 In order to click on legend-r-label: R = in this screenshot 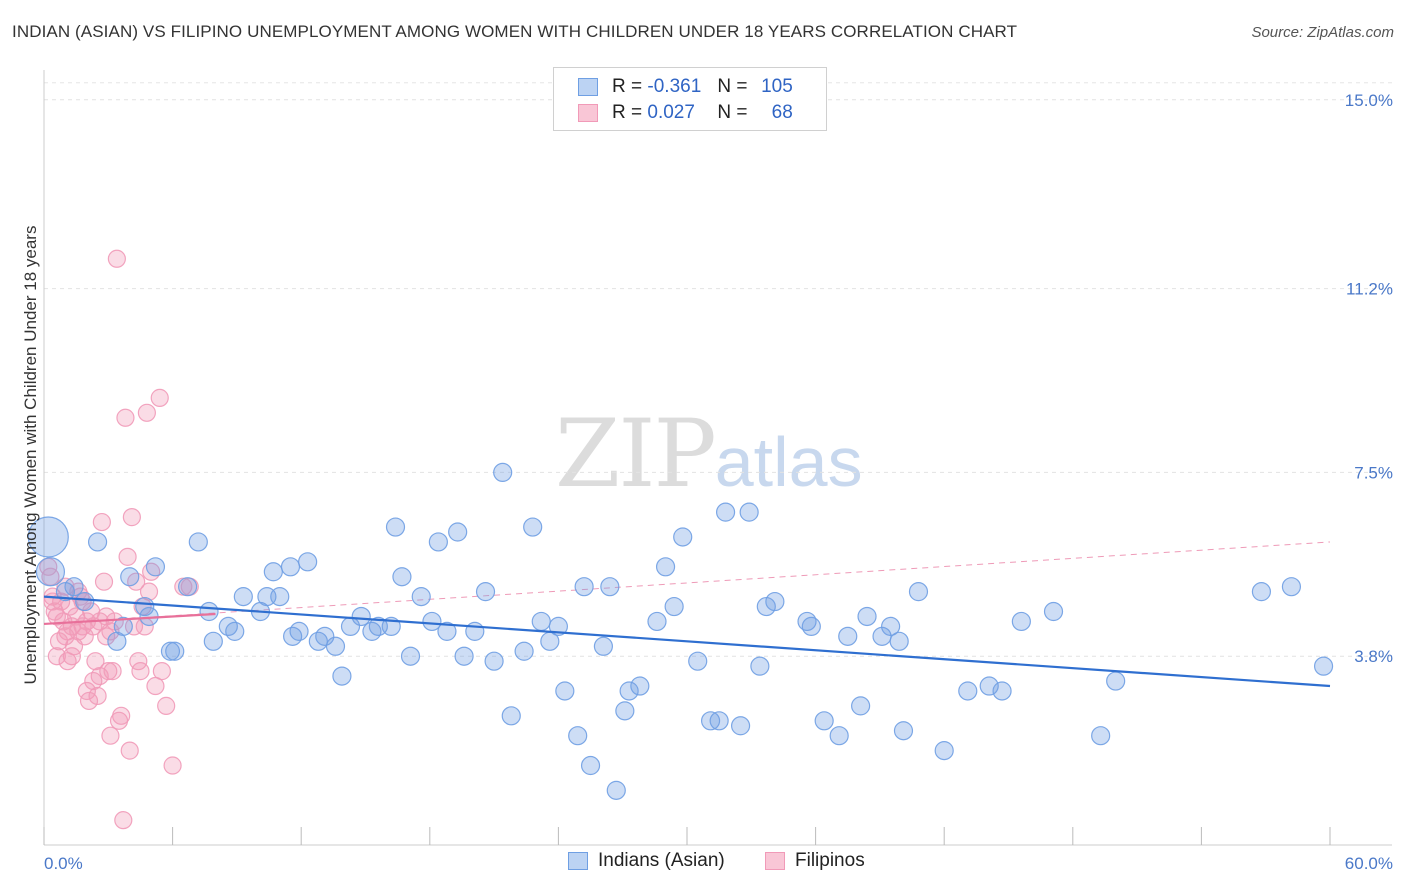, I will do `click(627, 112)`.